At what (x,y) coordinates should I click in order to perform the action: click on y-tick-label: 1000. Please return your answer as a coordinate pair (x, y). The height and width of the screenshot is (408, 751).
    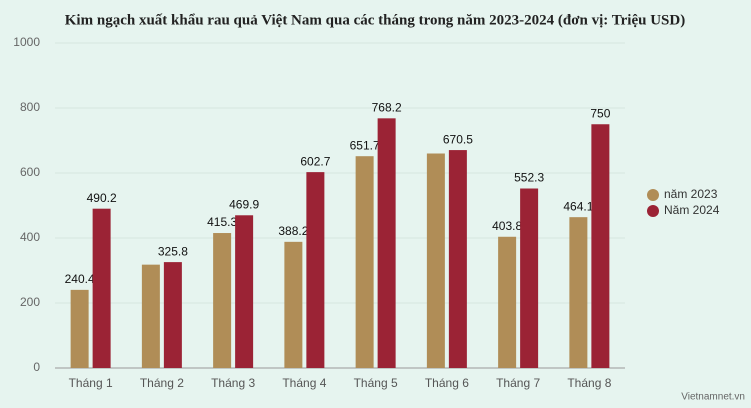
    Looking at the image, I should click on (26, 42).